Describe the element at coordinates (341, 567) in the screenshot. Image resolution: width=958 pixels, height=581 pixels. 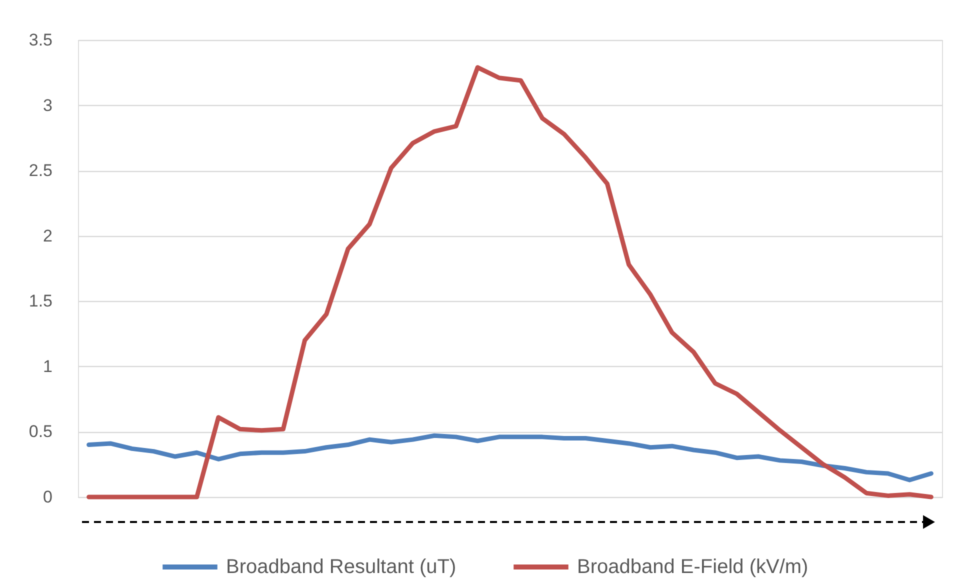
I see `legend-label: Broadband Resultant (uT)` at that location.